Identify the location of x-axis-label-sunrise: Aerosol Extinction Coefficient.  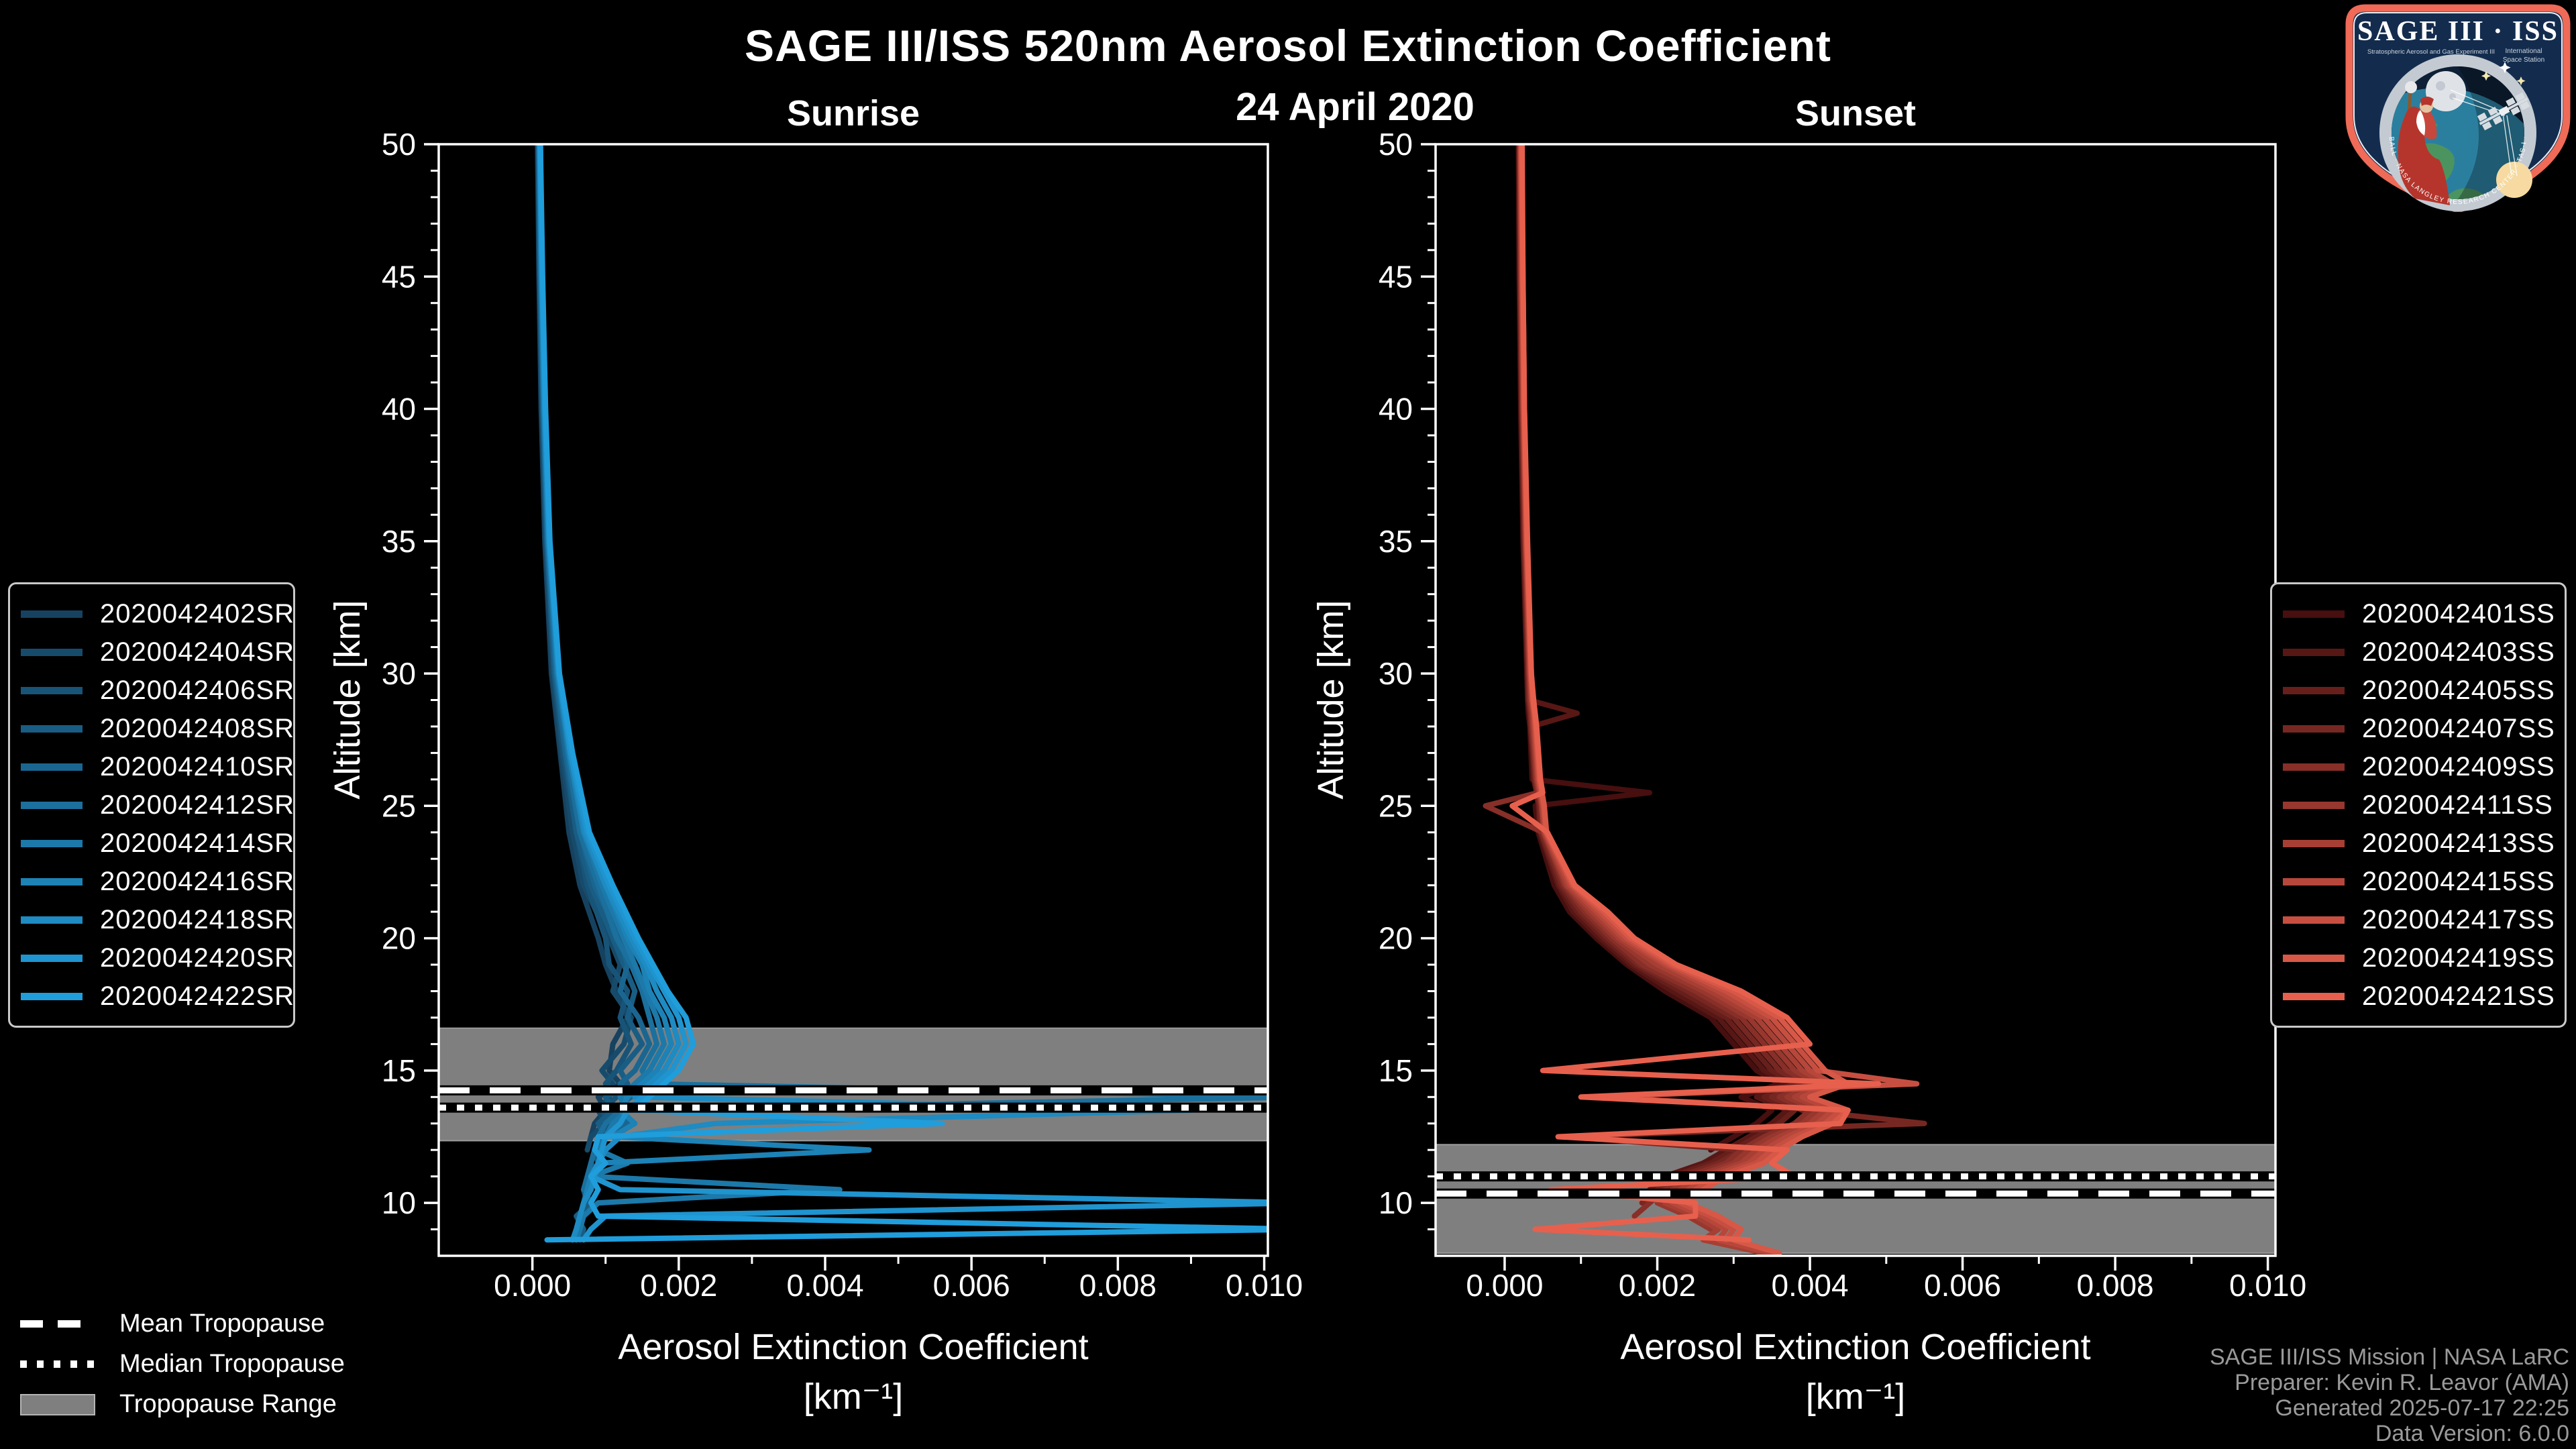
(853, 1347).